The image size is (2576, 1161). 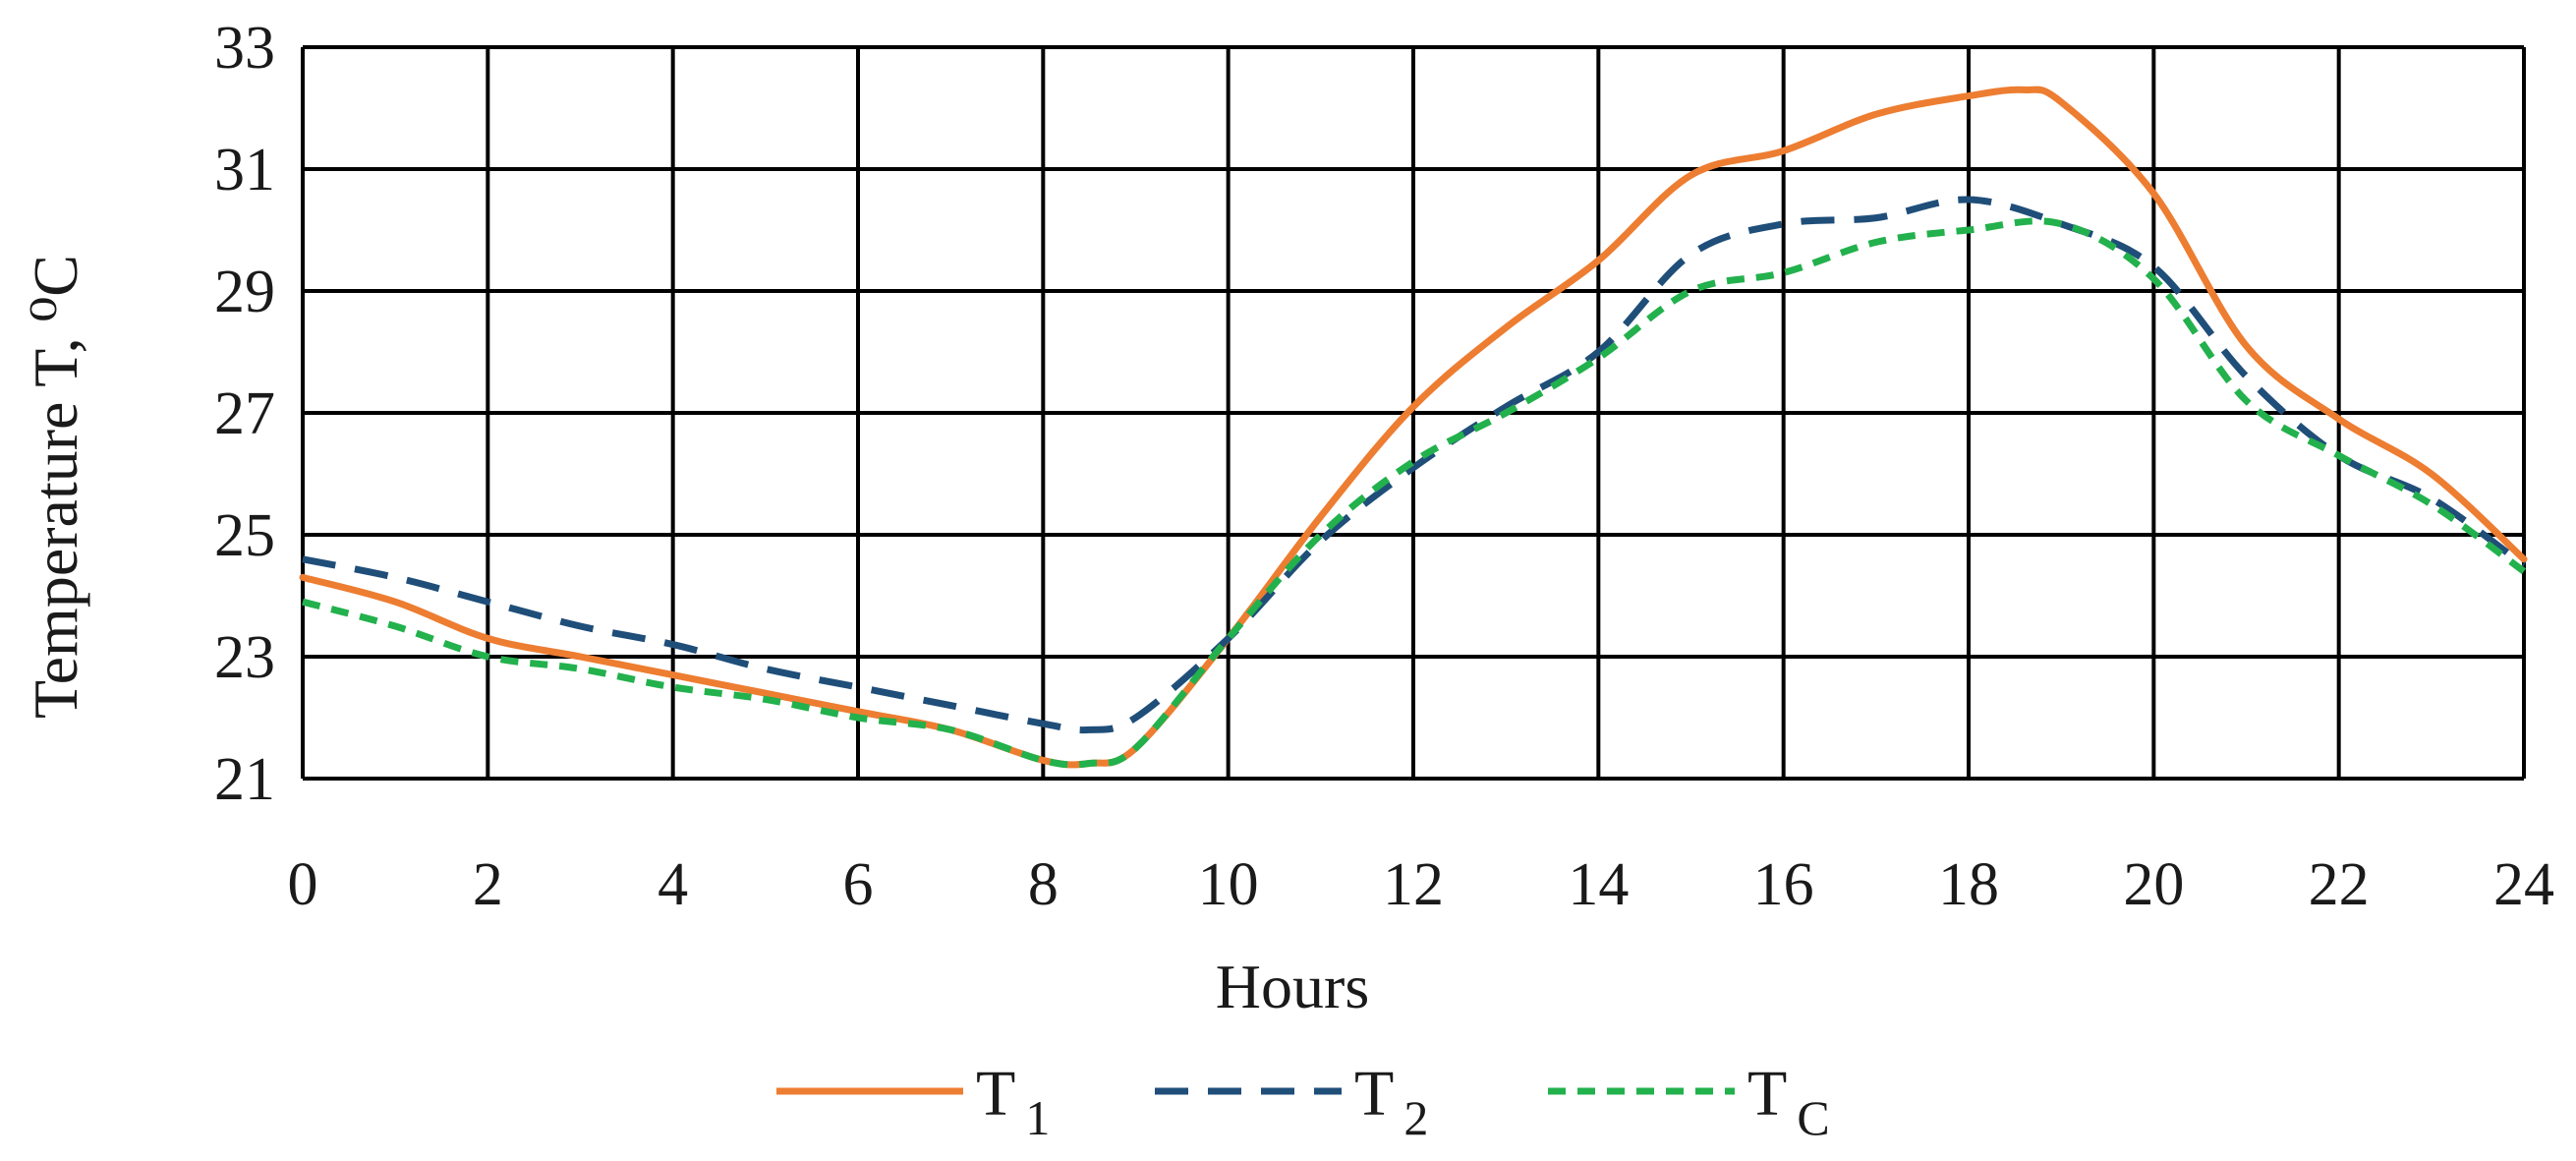 I want to click on x-tick-label: 0, so click(x=303, y=884).